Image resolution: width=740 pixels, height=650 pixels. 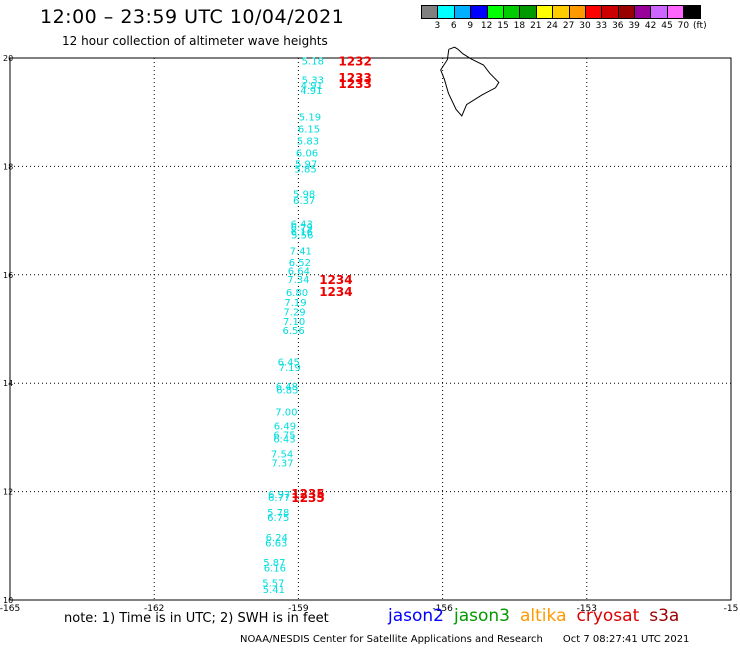 I want to click on wave-height-label: 6.97, so click(x=279, y=495).